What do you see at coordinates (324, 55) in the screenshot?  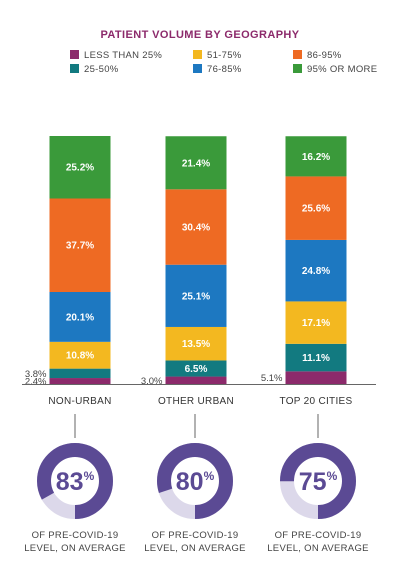 I see `legend-label: 86-95%` at bounding box center [324, 55].